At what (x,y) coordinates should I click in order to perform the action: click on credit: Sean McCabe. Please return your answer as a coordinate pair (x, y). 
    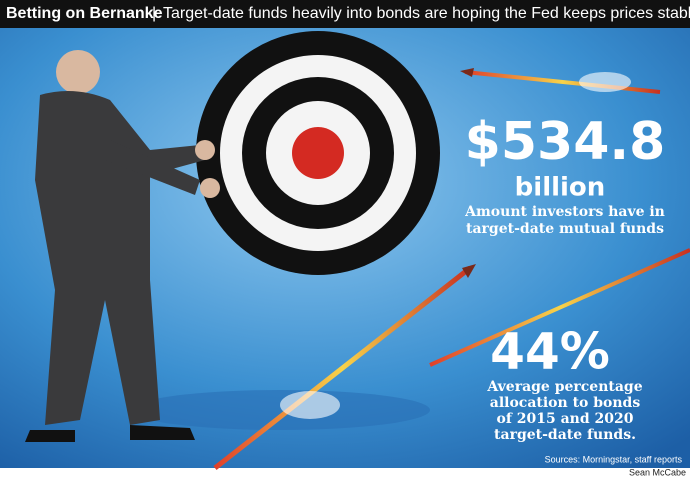
    Looking at the image, I should click on (657, 472).